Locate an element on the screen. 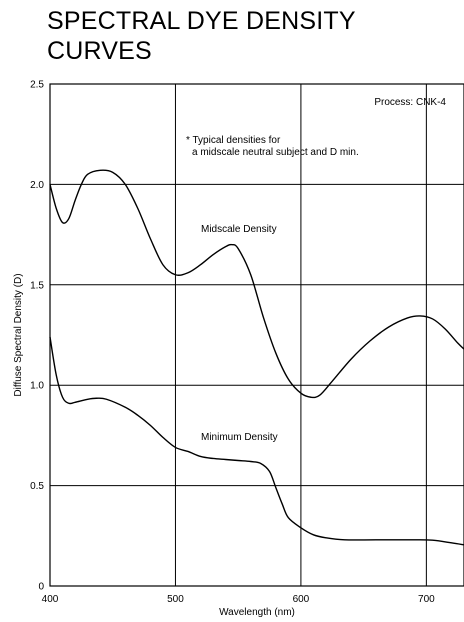  process-label: Process: CNK-4 is located at coordinates (410, 102).